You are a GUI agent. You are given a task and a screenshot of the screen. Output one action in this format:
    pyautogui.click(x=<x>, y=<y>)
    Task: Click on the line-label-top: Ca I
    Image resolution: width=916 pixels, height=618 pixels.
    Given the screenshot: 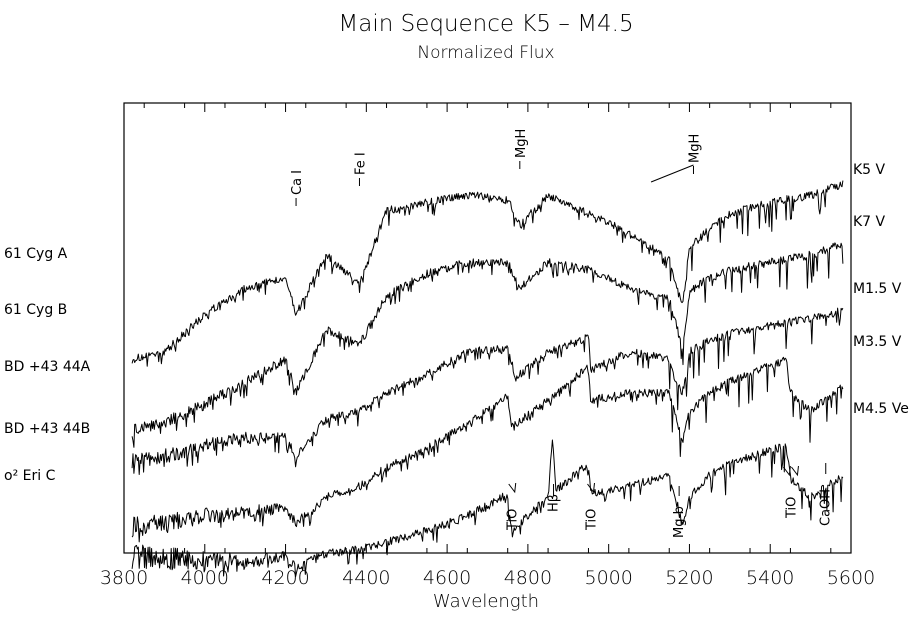 What is the action you would take?
    pyautogui.click(x=297, y=182)
    